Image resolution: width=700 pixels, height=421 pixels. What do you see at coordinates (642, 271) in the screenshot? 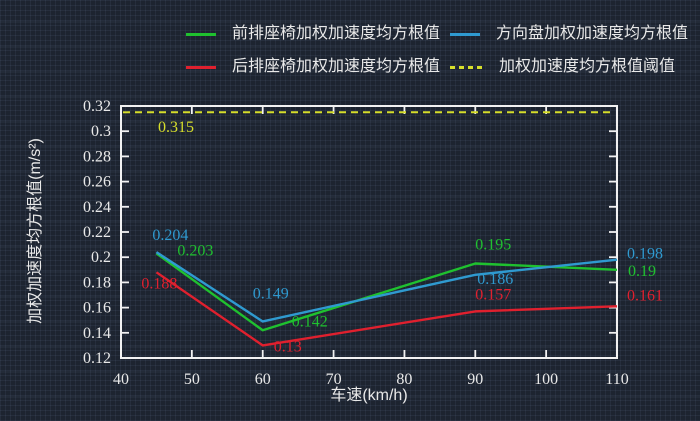
I see `data-label-front-seat: 0.19` at bounding box center [642, 271].